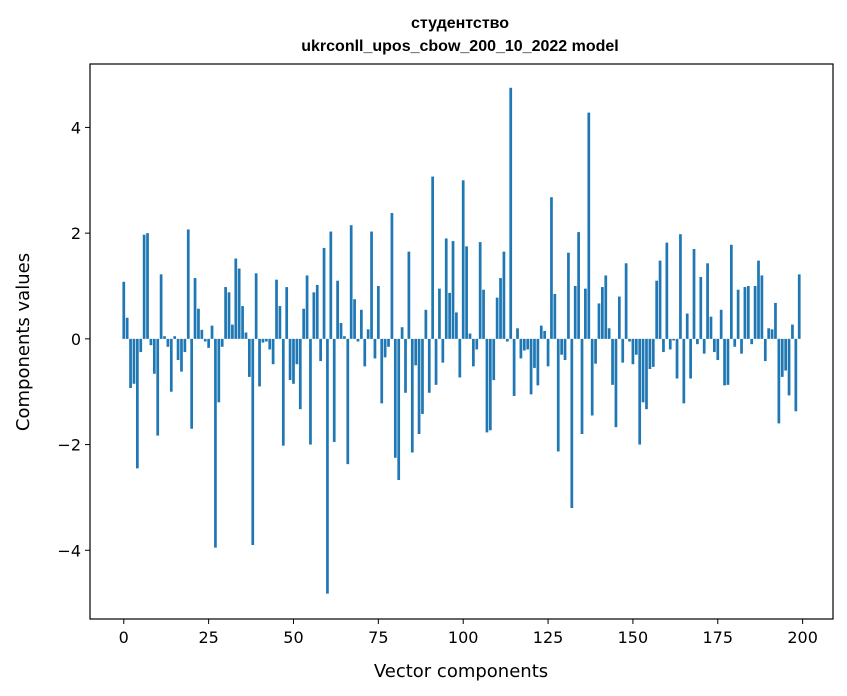 The width and height of the screenshot is (847, 696). What do you see at coordinates (460, 23) in the screenshot?
I see `chart-title-line-1: студентство` at bounding box center [460, 23].